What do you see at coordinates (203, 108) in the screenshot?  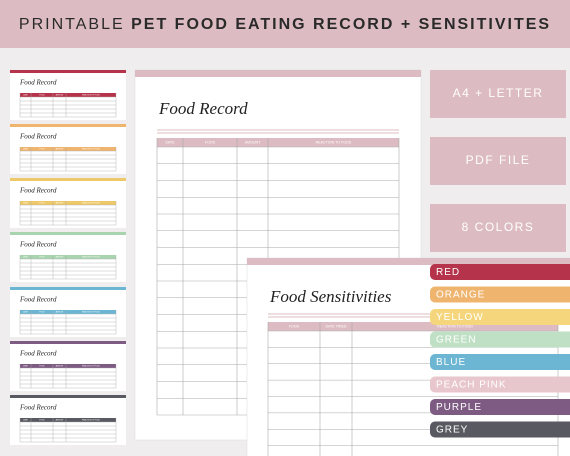 I see `sheet-title: Food Record` at bounding box center [203, 108].